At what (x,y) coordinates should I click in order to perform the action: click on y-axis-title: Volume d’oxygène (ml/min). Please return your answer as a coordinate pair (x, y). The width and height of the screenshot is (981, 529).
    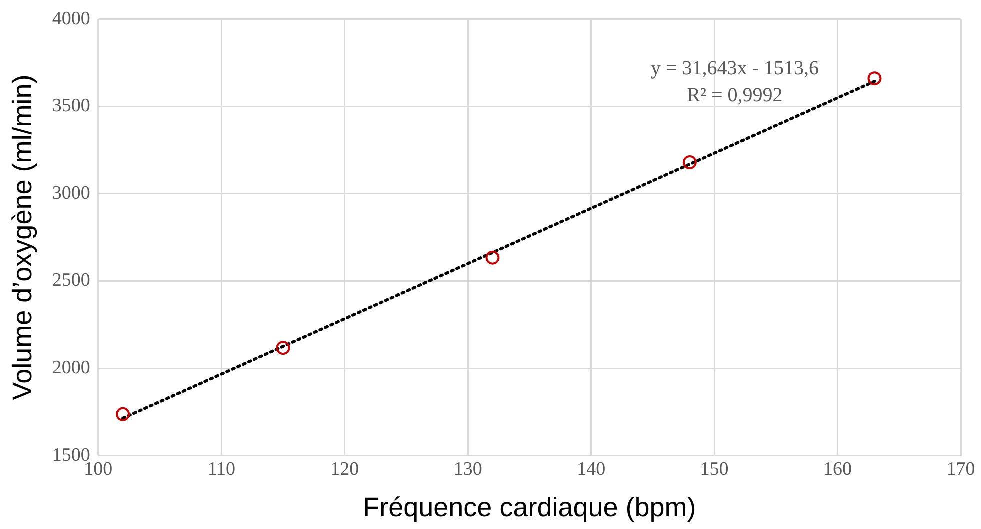
    Looking at the image, I should click on (23, 237).